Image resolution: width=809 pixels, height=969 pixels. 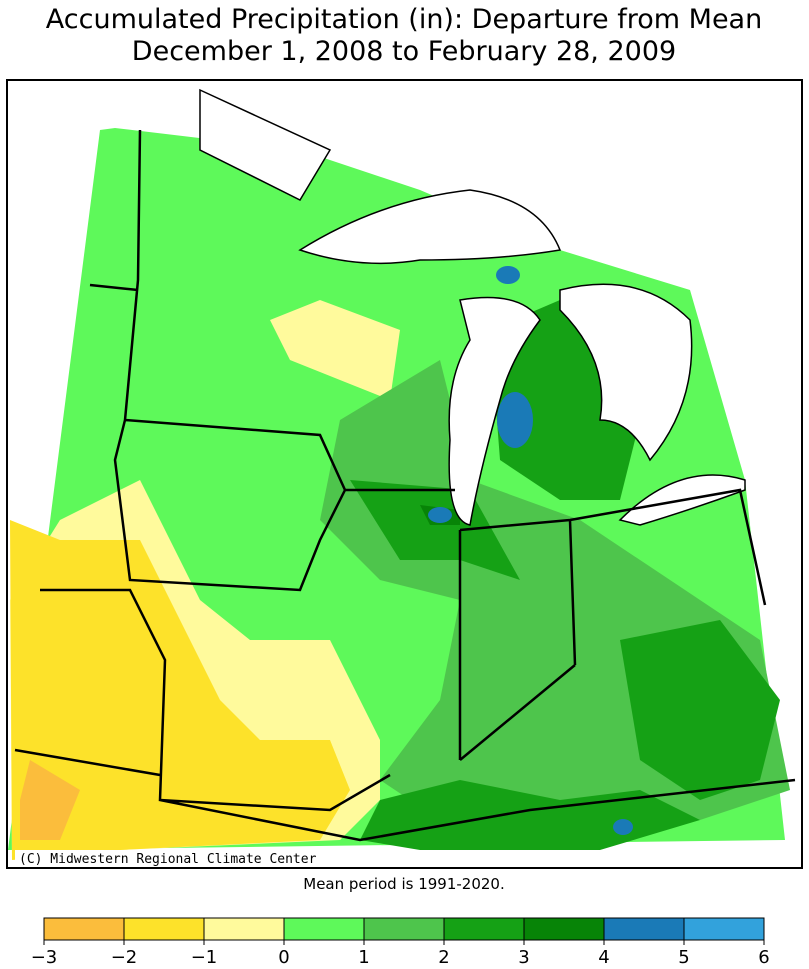 What do you see at coordinates (363, 957) in the screenshot?
I see `colorbar-tick-label: 1` at bounding box center [363, 957].